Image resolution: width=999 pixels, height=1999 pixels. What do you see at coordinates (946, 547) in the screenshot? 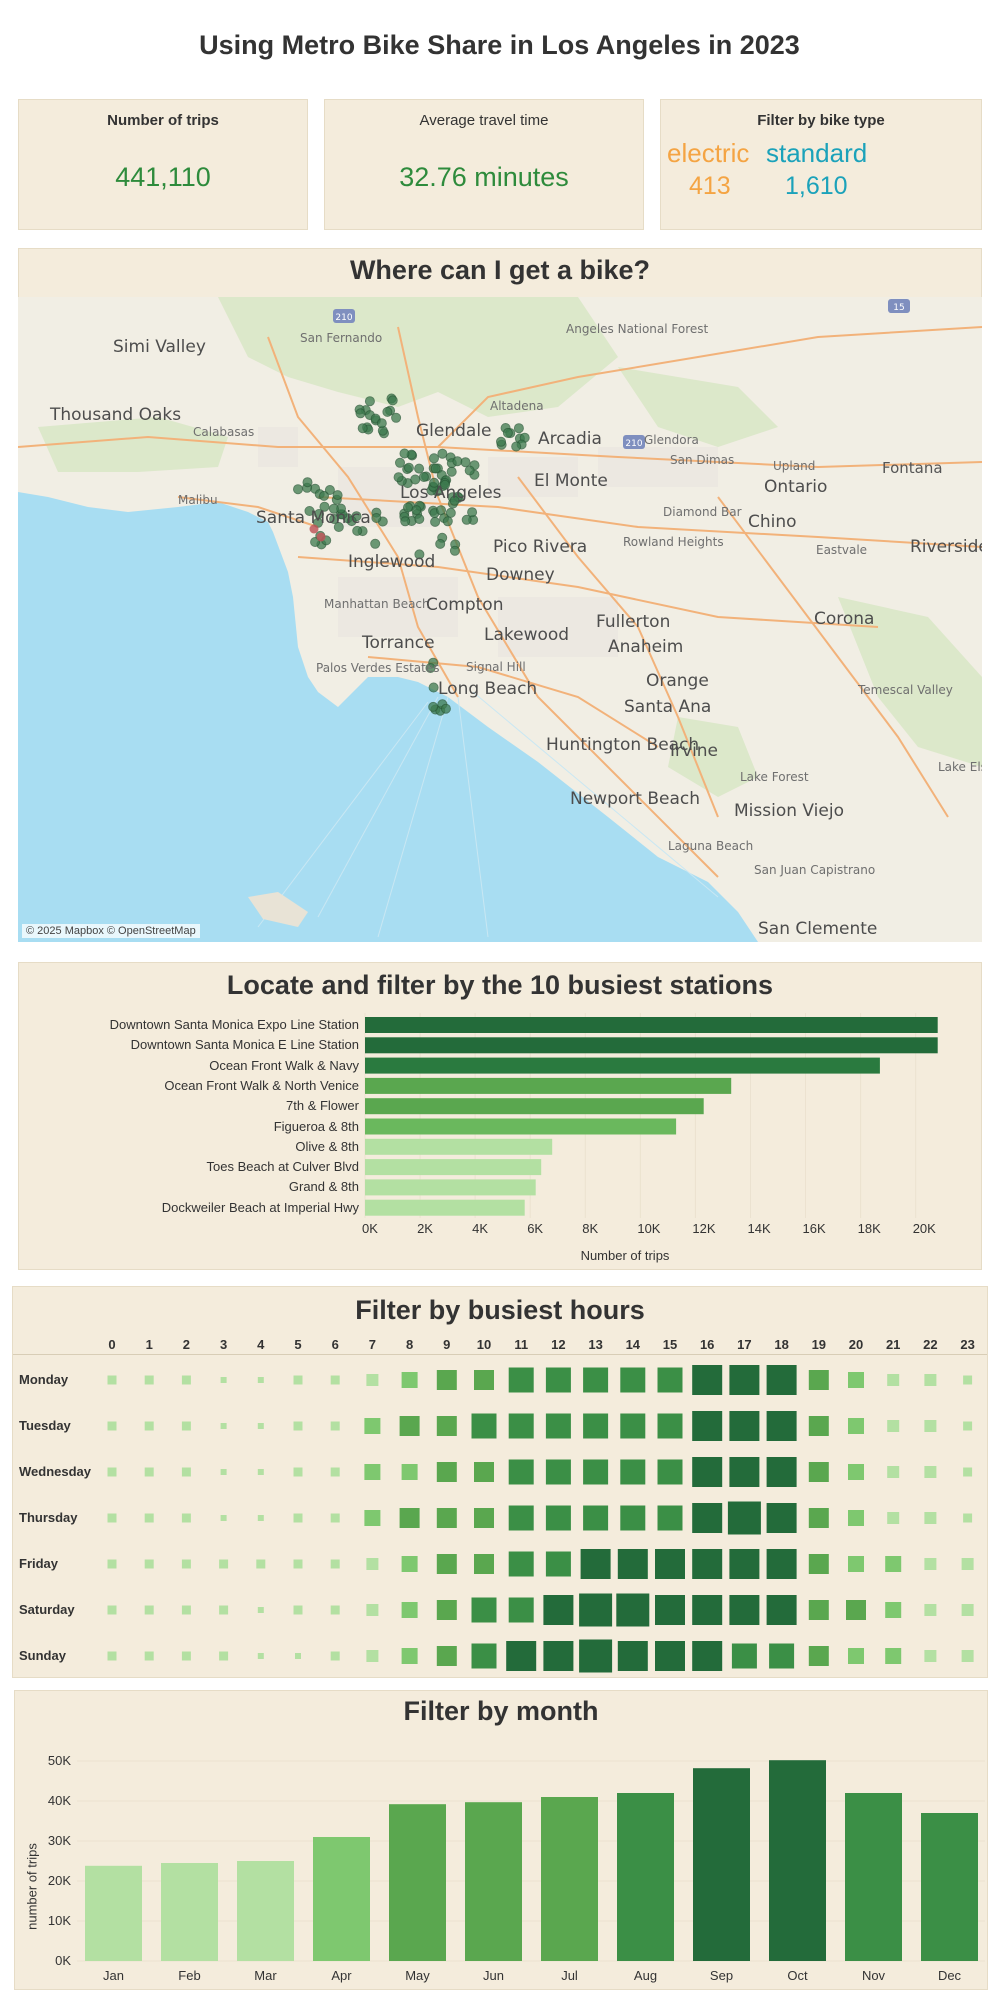
I see `map-label-riverside: Riverside` at bounding box center [946, 547].